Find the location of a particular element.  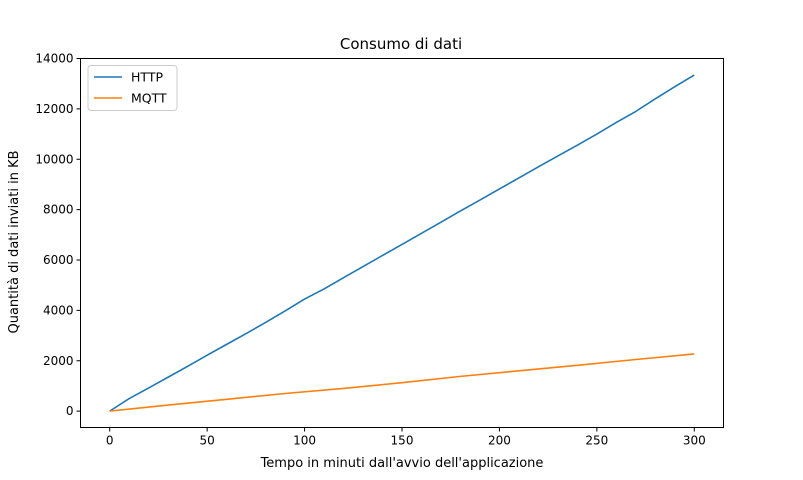

x-tick-label: 0 is located at coordinates (110, 441).